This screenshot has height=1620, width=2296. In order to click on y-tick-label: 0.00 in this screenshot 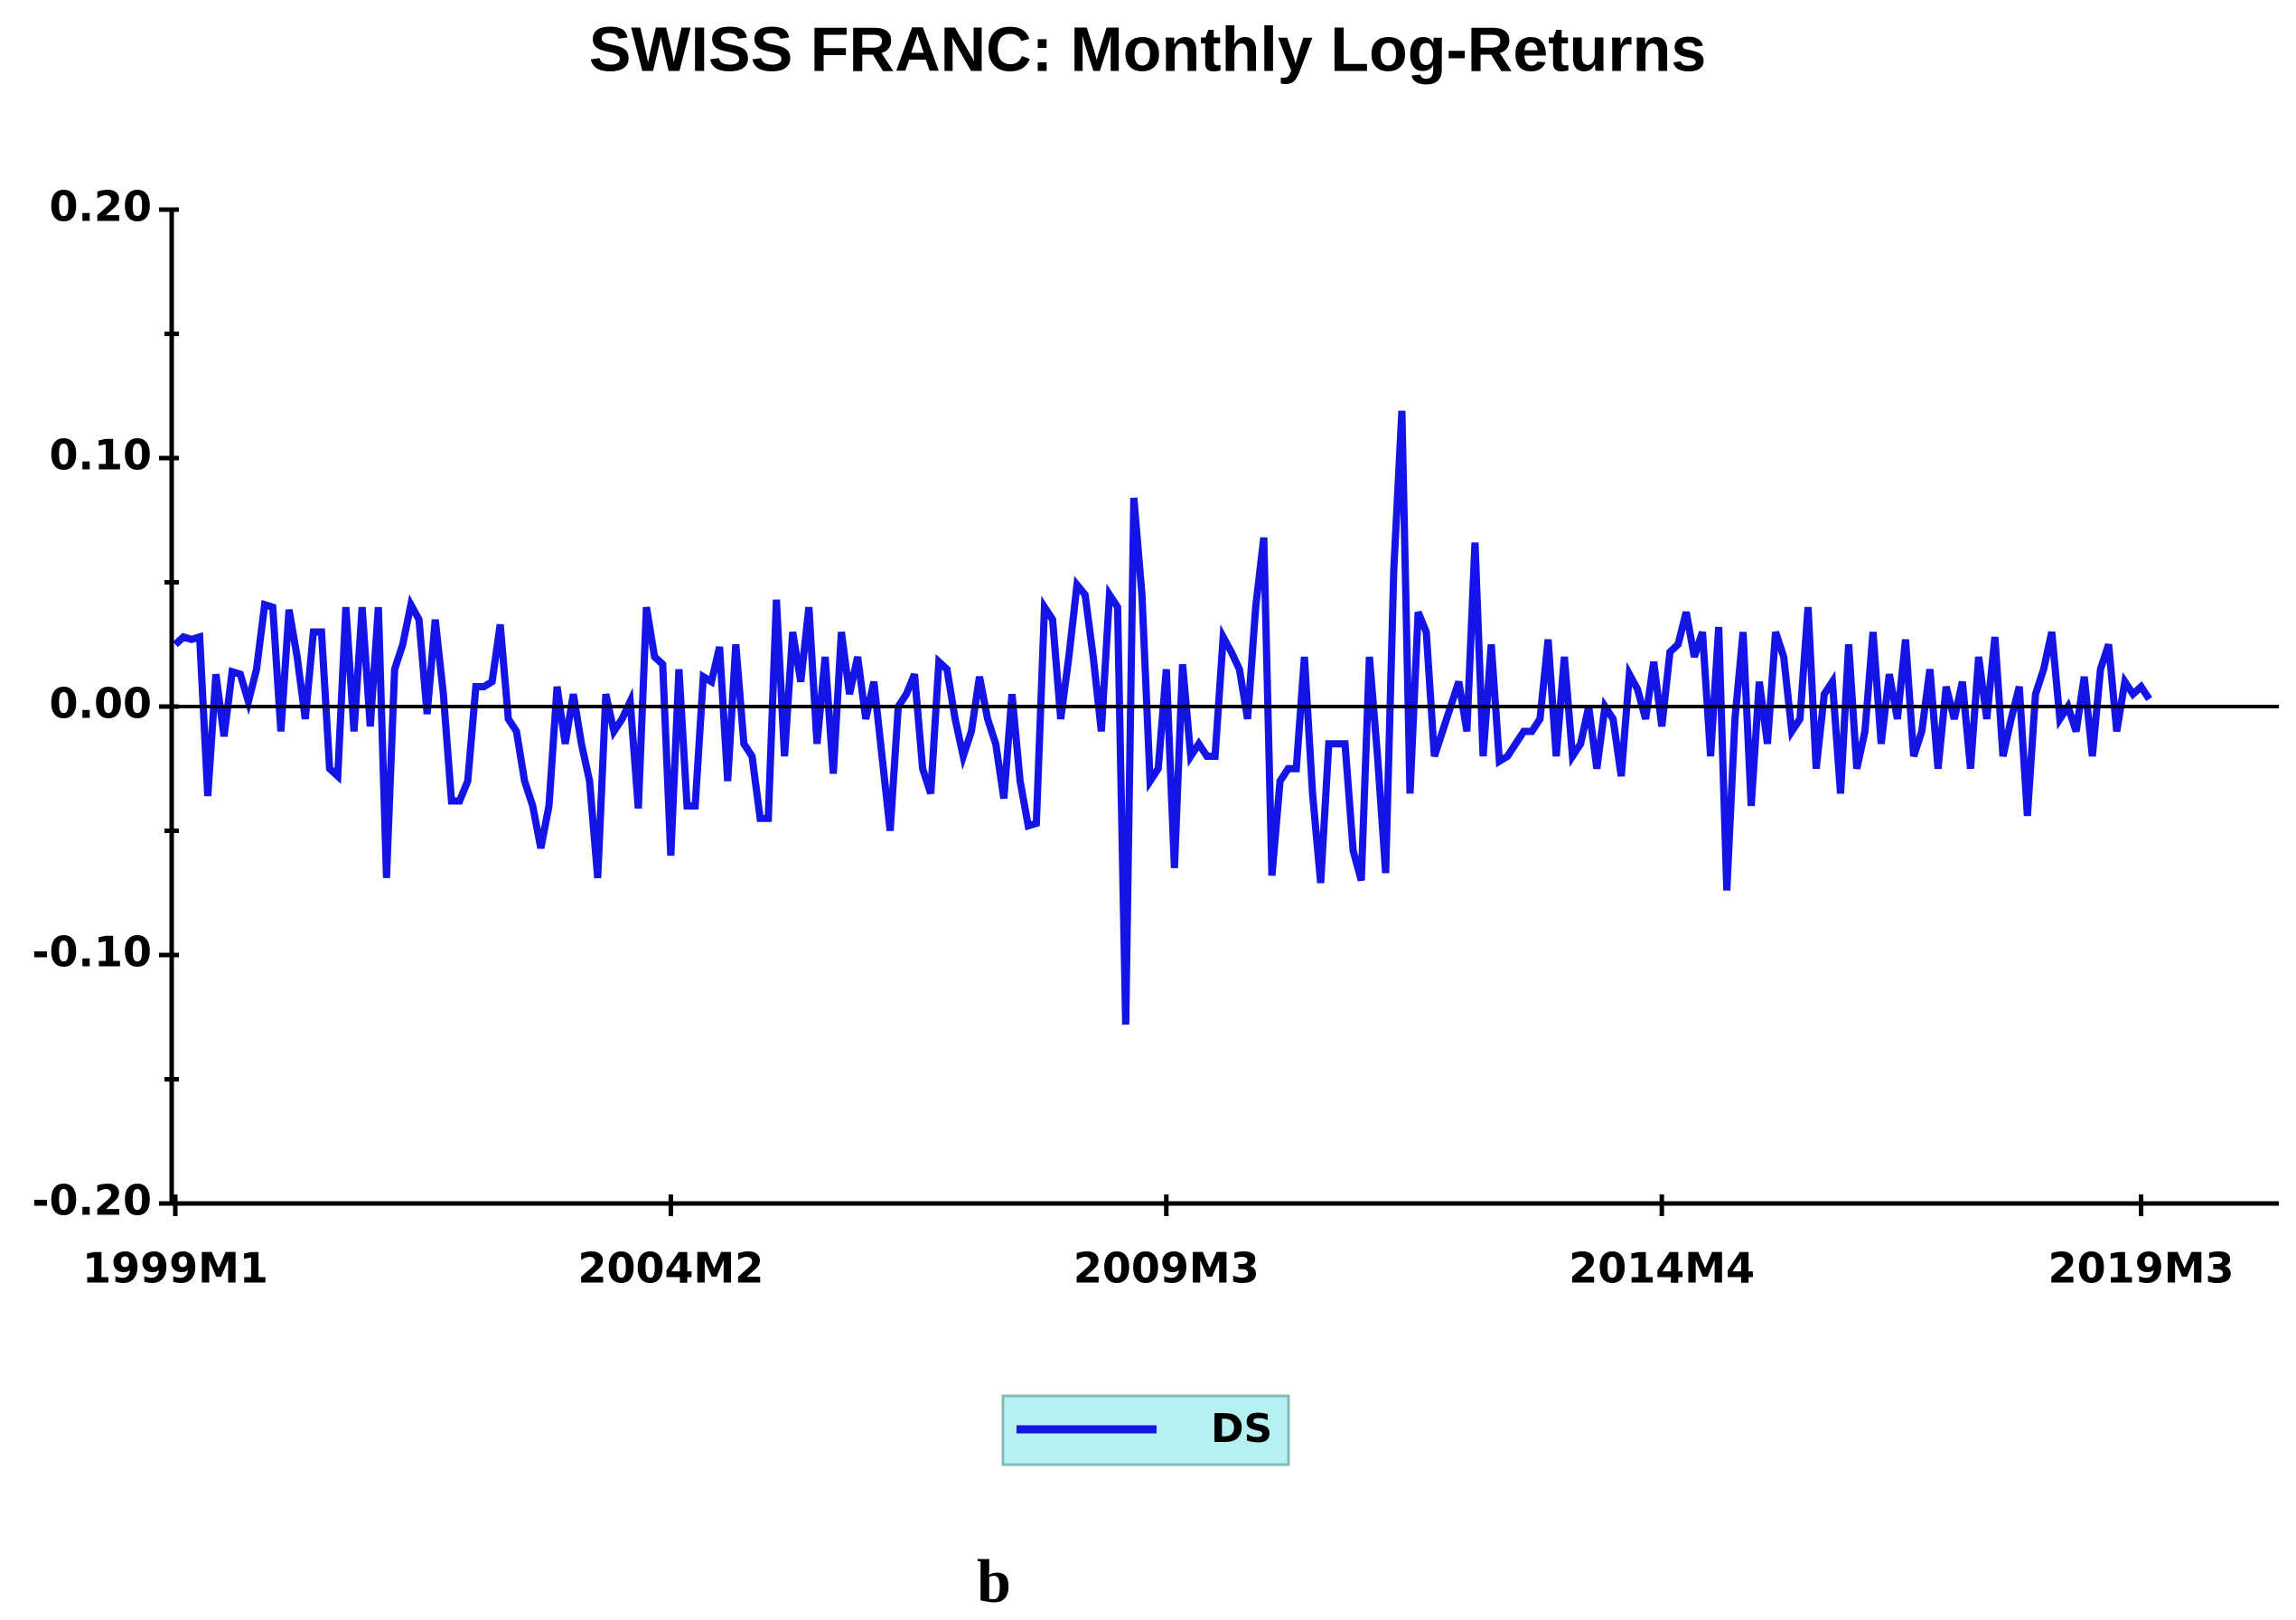, I will do `click(101, 703)`.